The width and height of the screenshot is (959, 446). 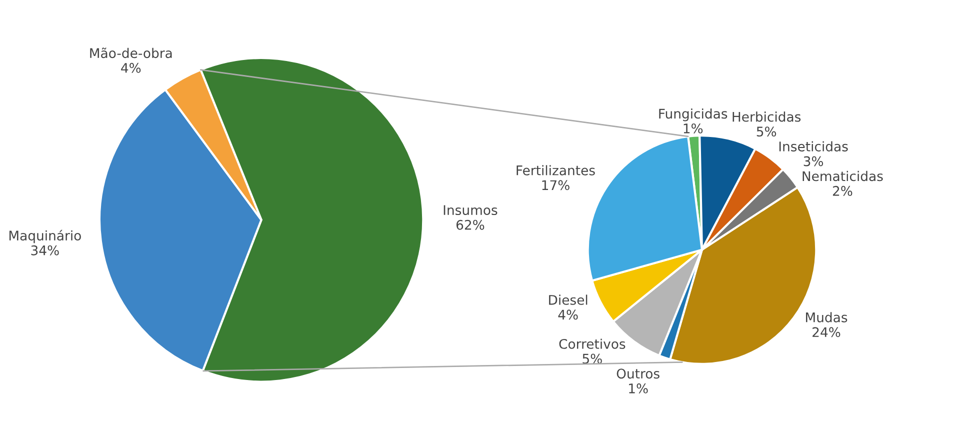 I want to click on slice-label: Maquinário, so click(x=45, y=237).